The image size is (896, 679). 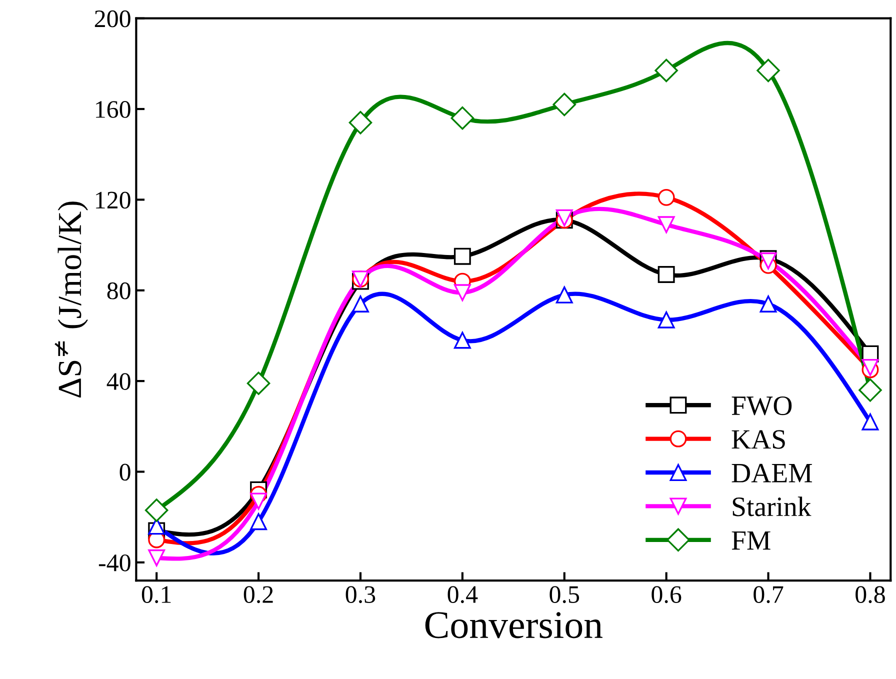 What do you see at coordinates (258, 595) in the screenshot?
I see `x-tick-label: 0.2` at bounding box center [258, 595].